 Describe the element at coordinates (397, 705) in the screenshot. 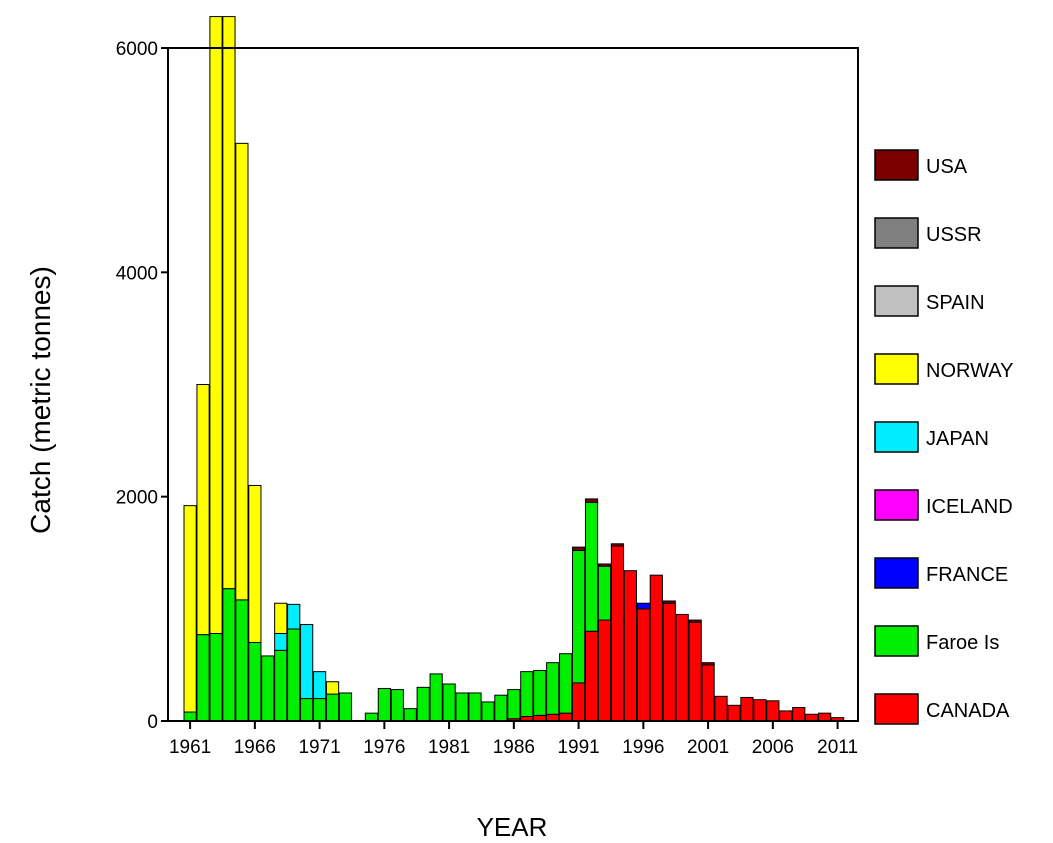

I see `bar-faroe-is-1977` at that location.